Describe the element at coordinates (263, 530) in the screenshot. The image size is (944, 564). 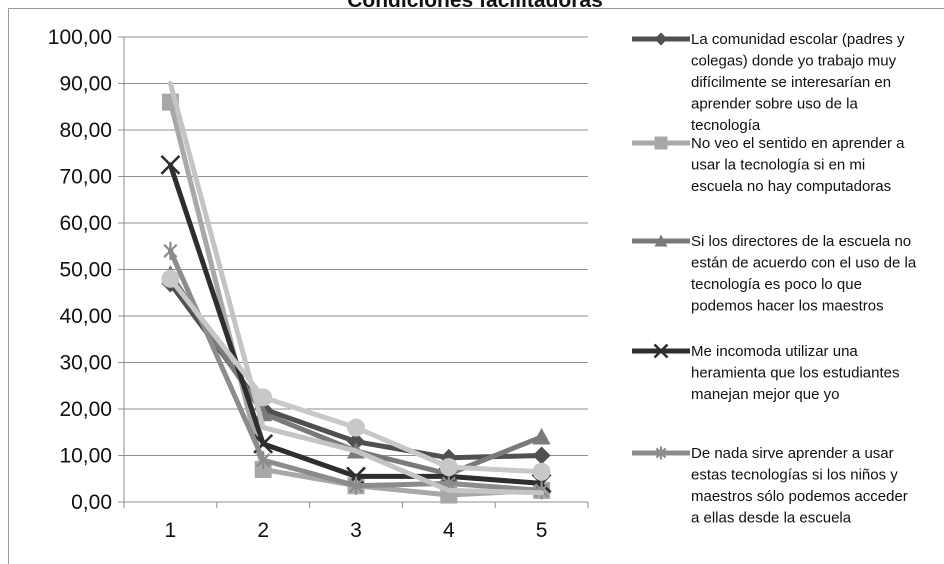
I see `x-tick-label: 2` at that location.